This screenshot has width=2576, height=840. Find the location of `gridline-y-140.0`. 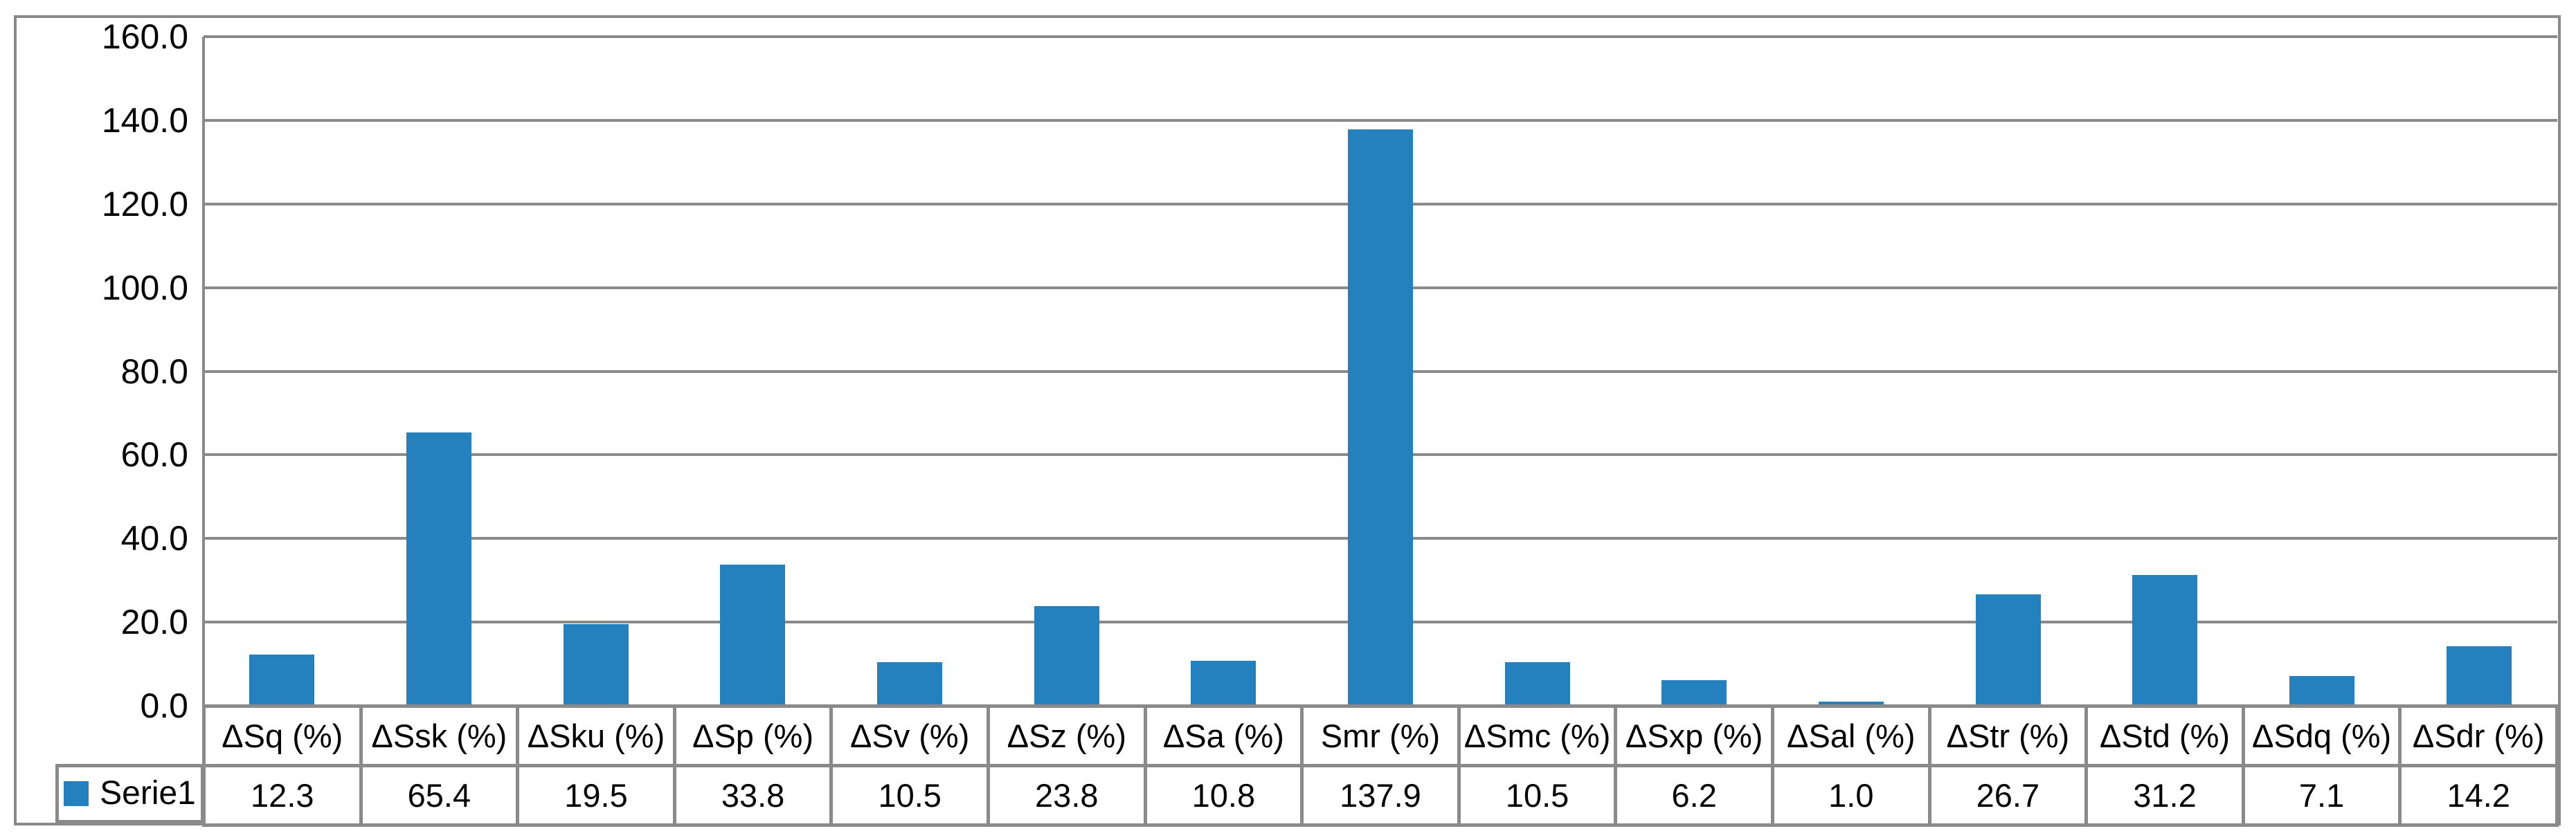

gridline-y-140.0 is located at coordinates (1380, 120).